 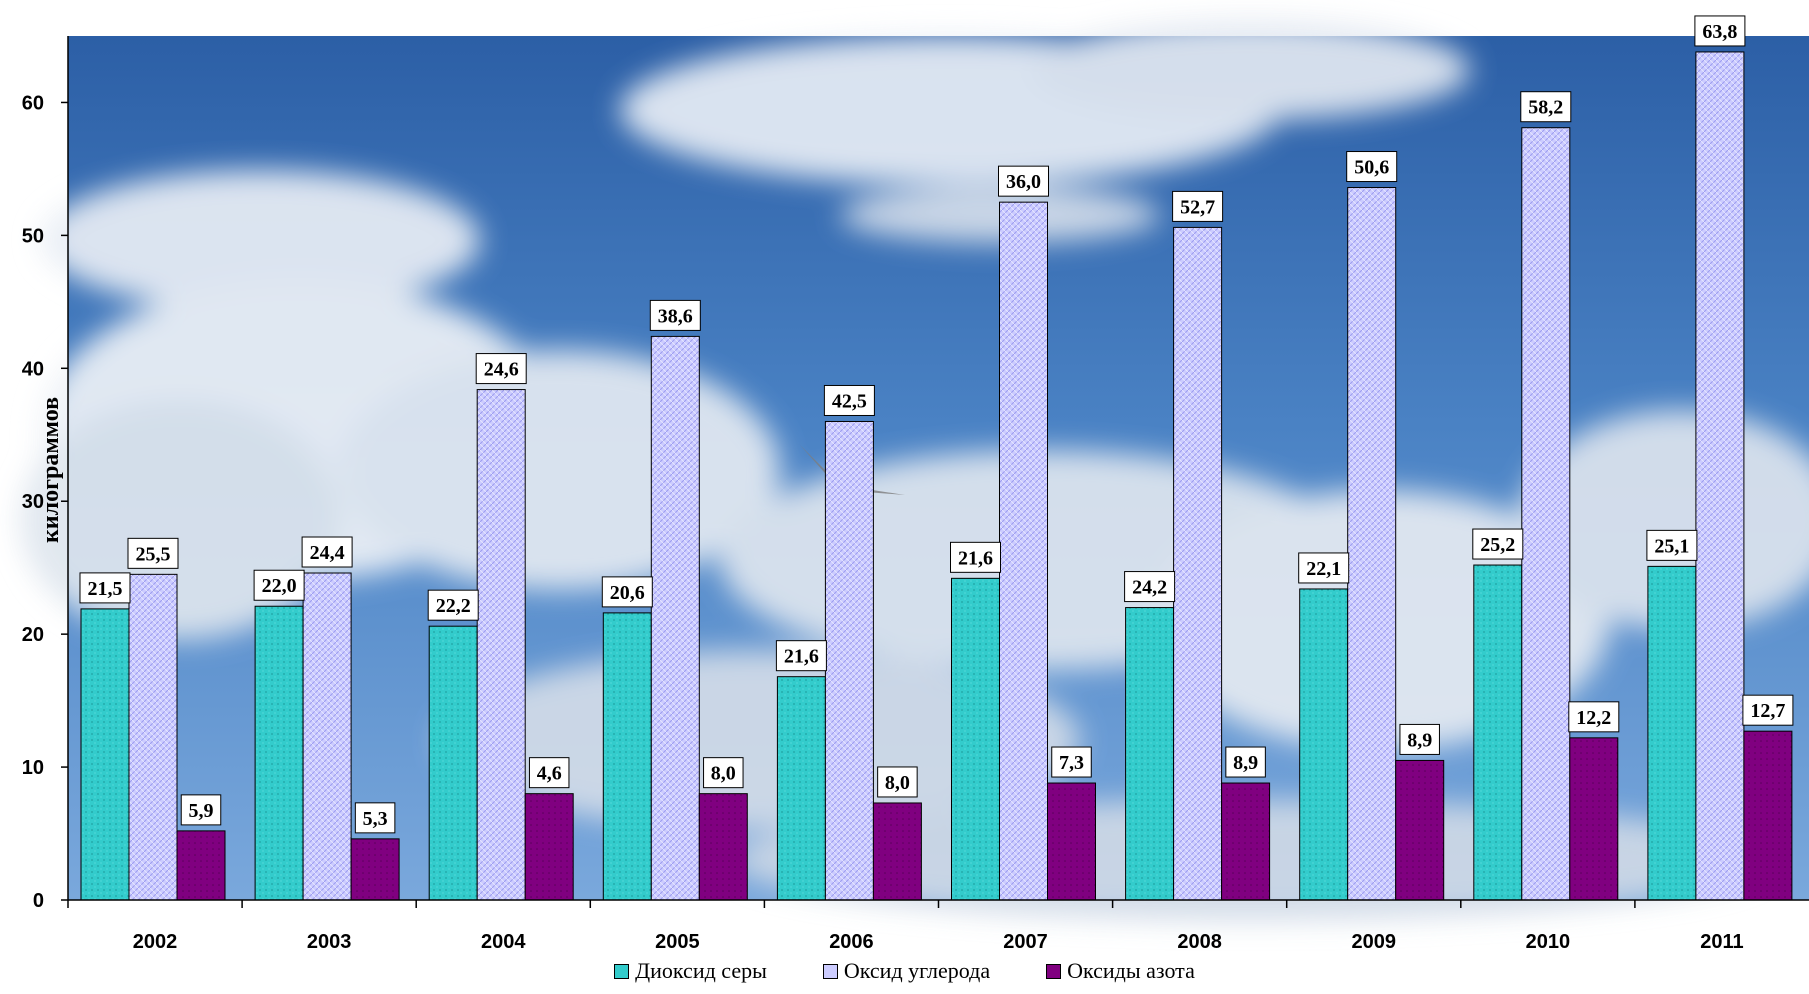 I want to click on bar-sulfur-dioxide-2002, so click(x=105, y=754).